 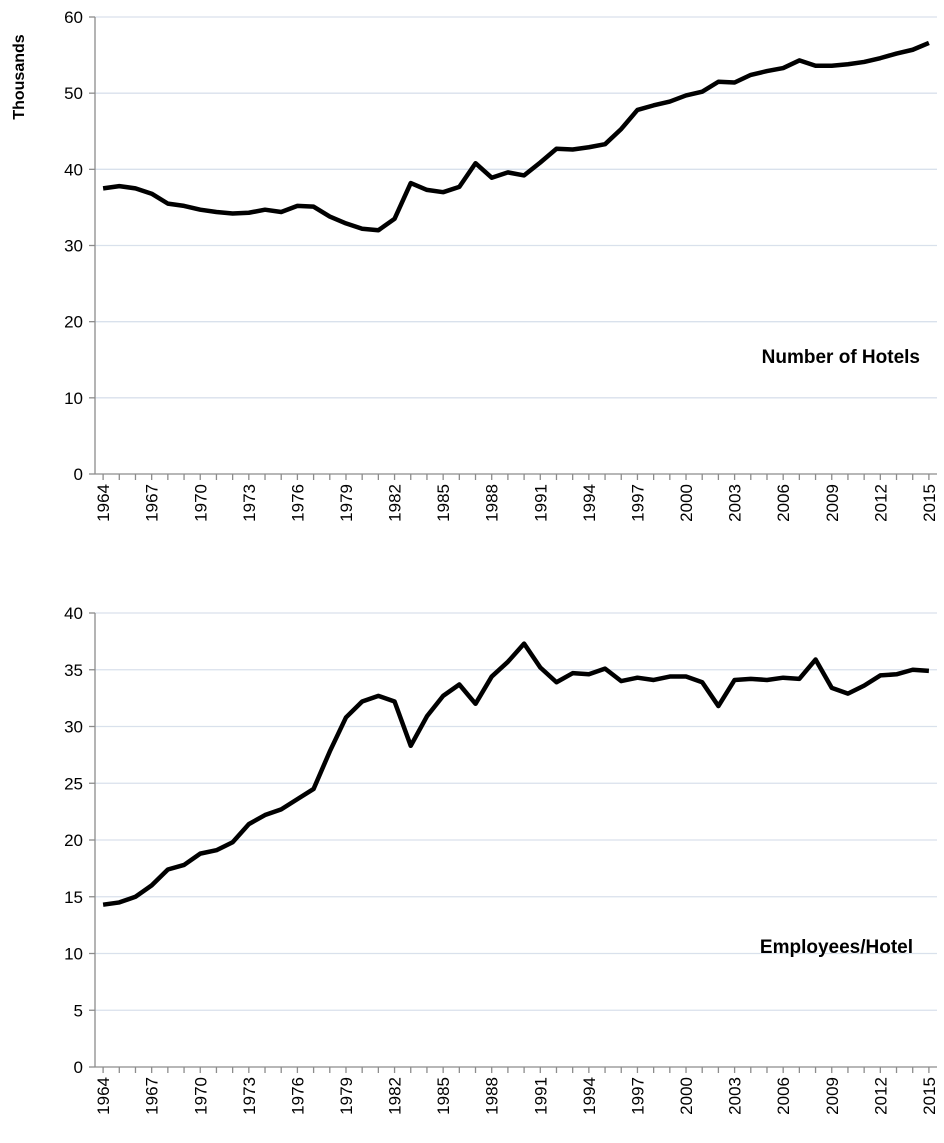 I want to click on y-tick-label: 5, so click(x=78, y=1010).